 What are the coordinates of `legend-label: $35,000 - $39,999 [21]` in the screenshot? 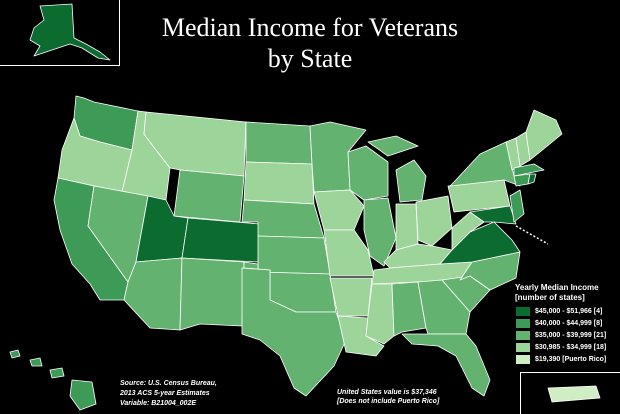 It's located at (571, 335).